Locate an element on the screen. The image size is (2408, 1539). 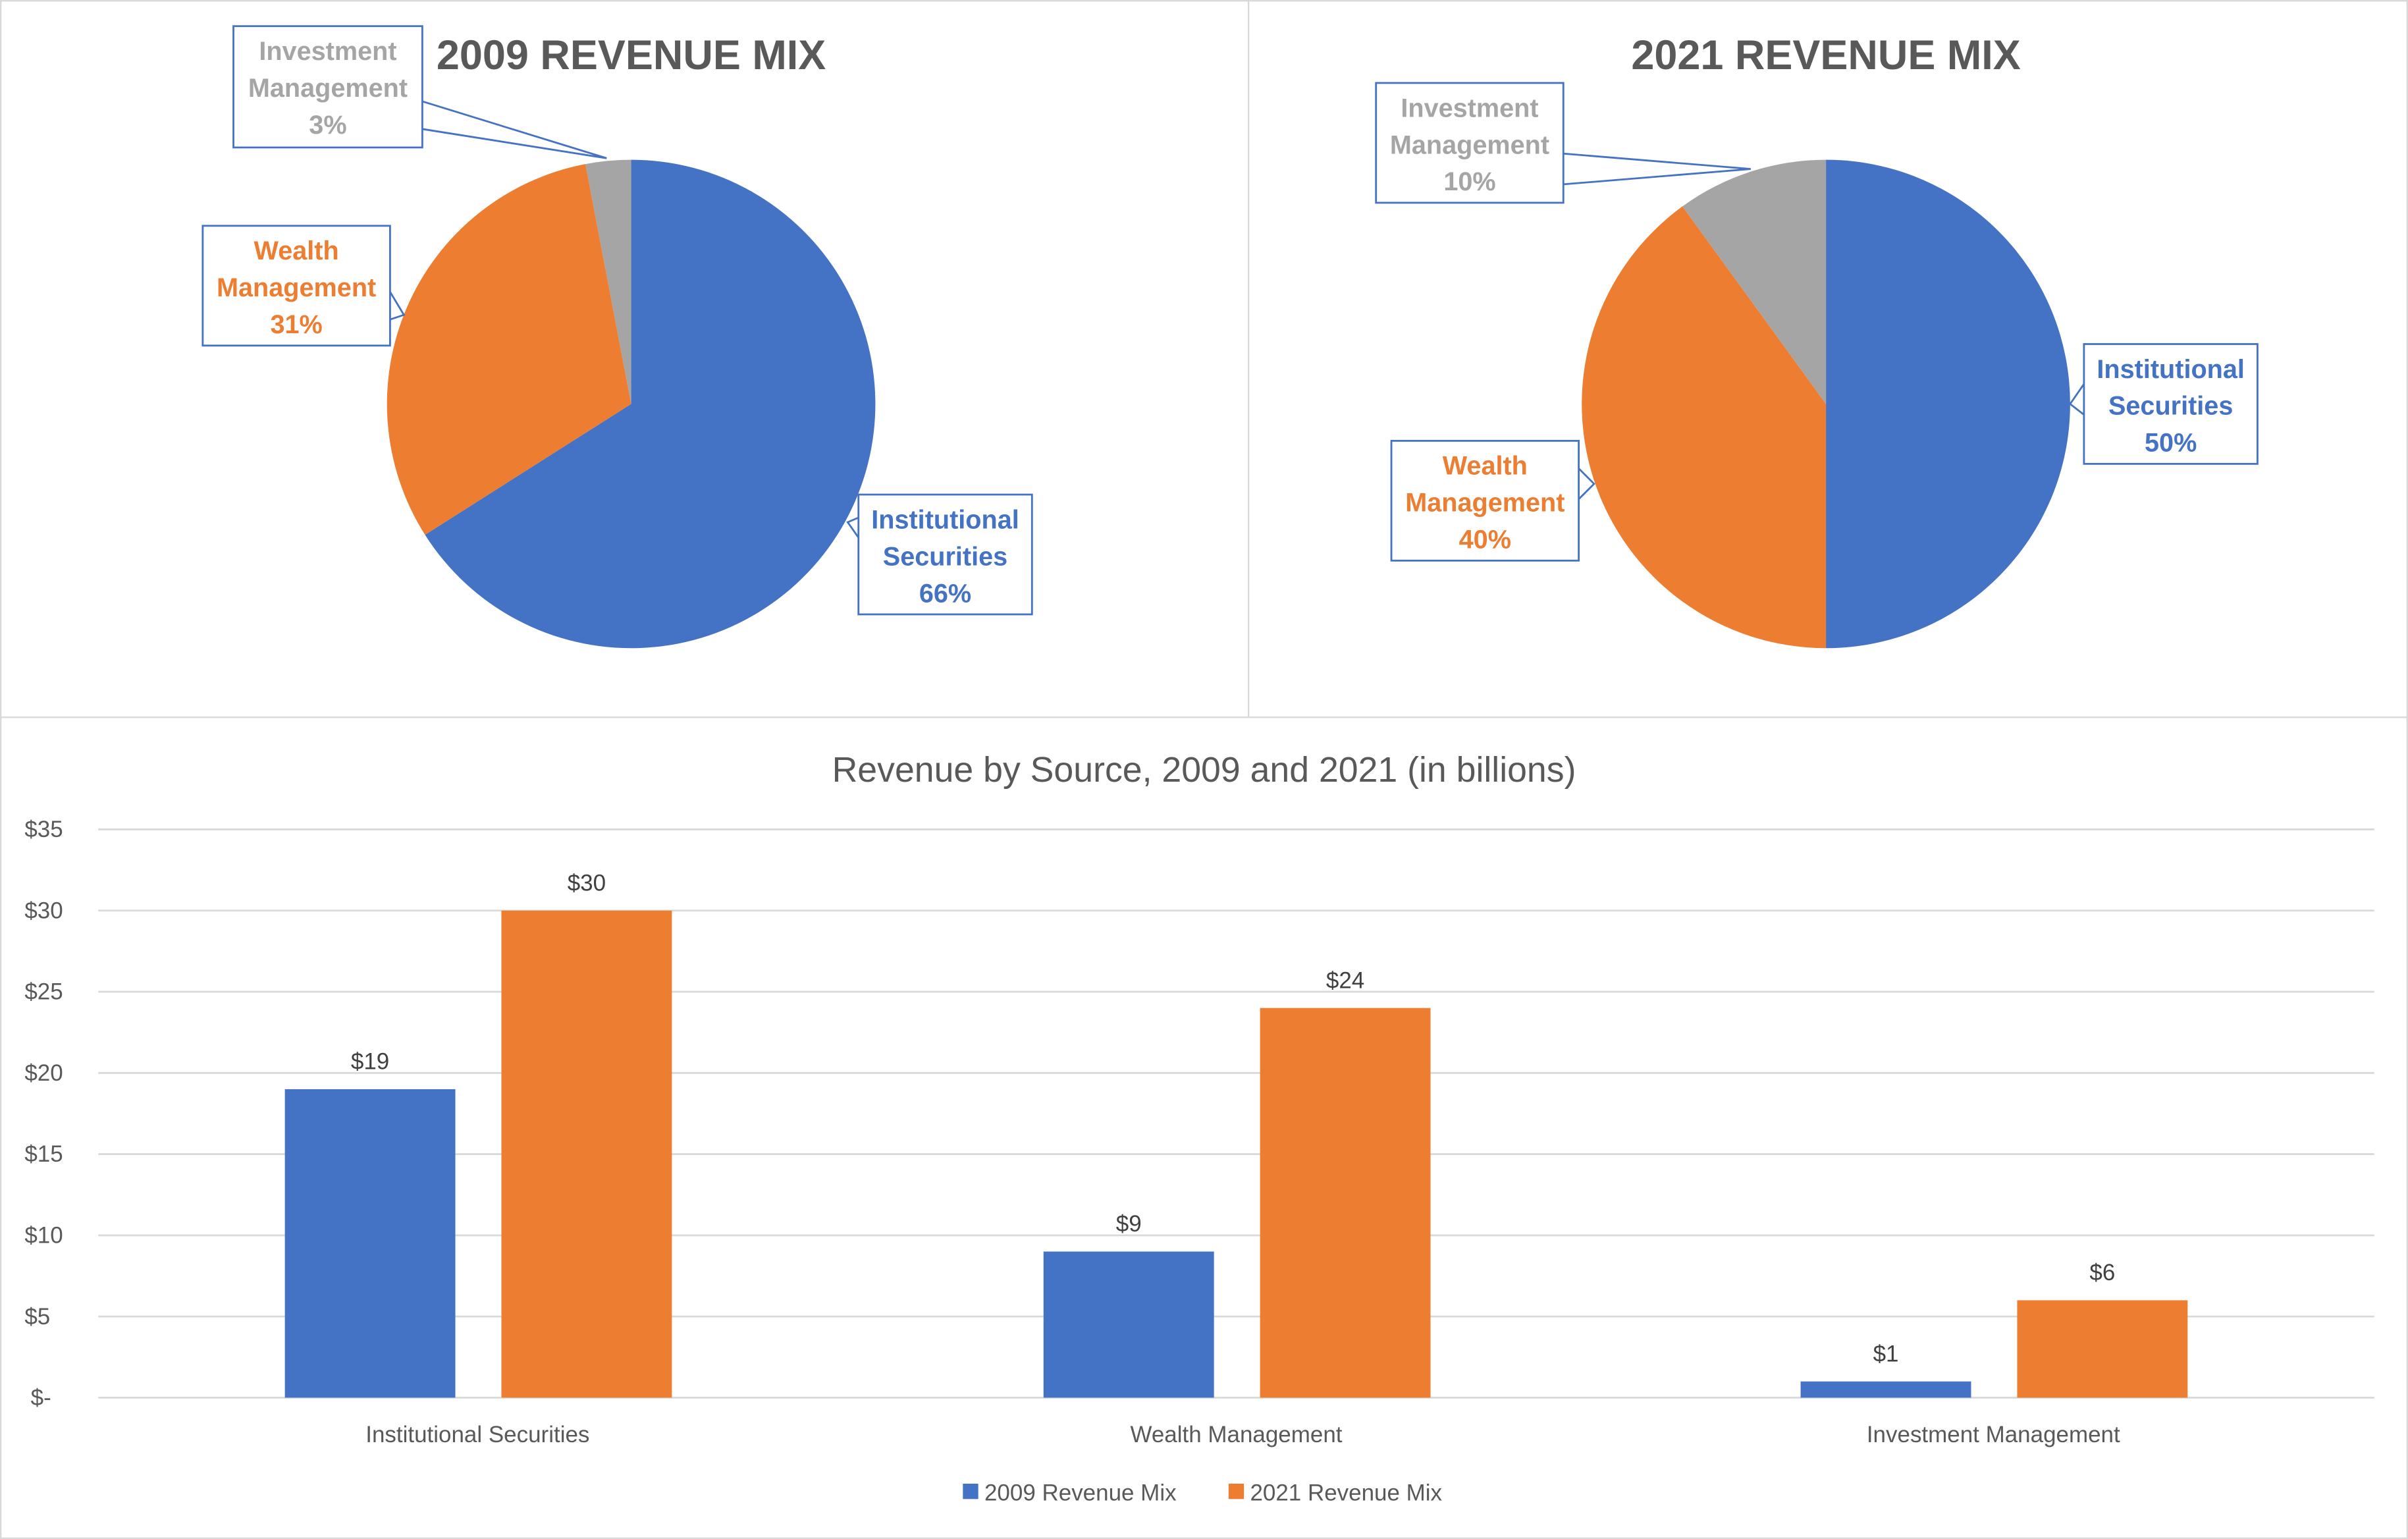
label-percent: 40% is located at coordinates (1485, 540).